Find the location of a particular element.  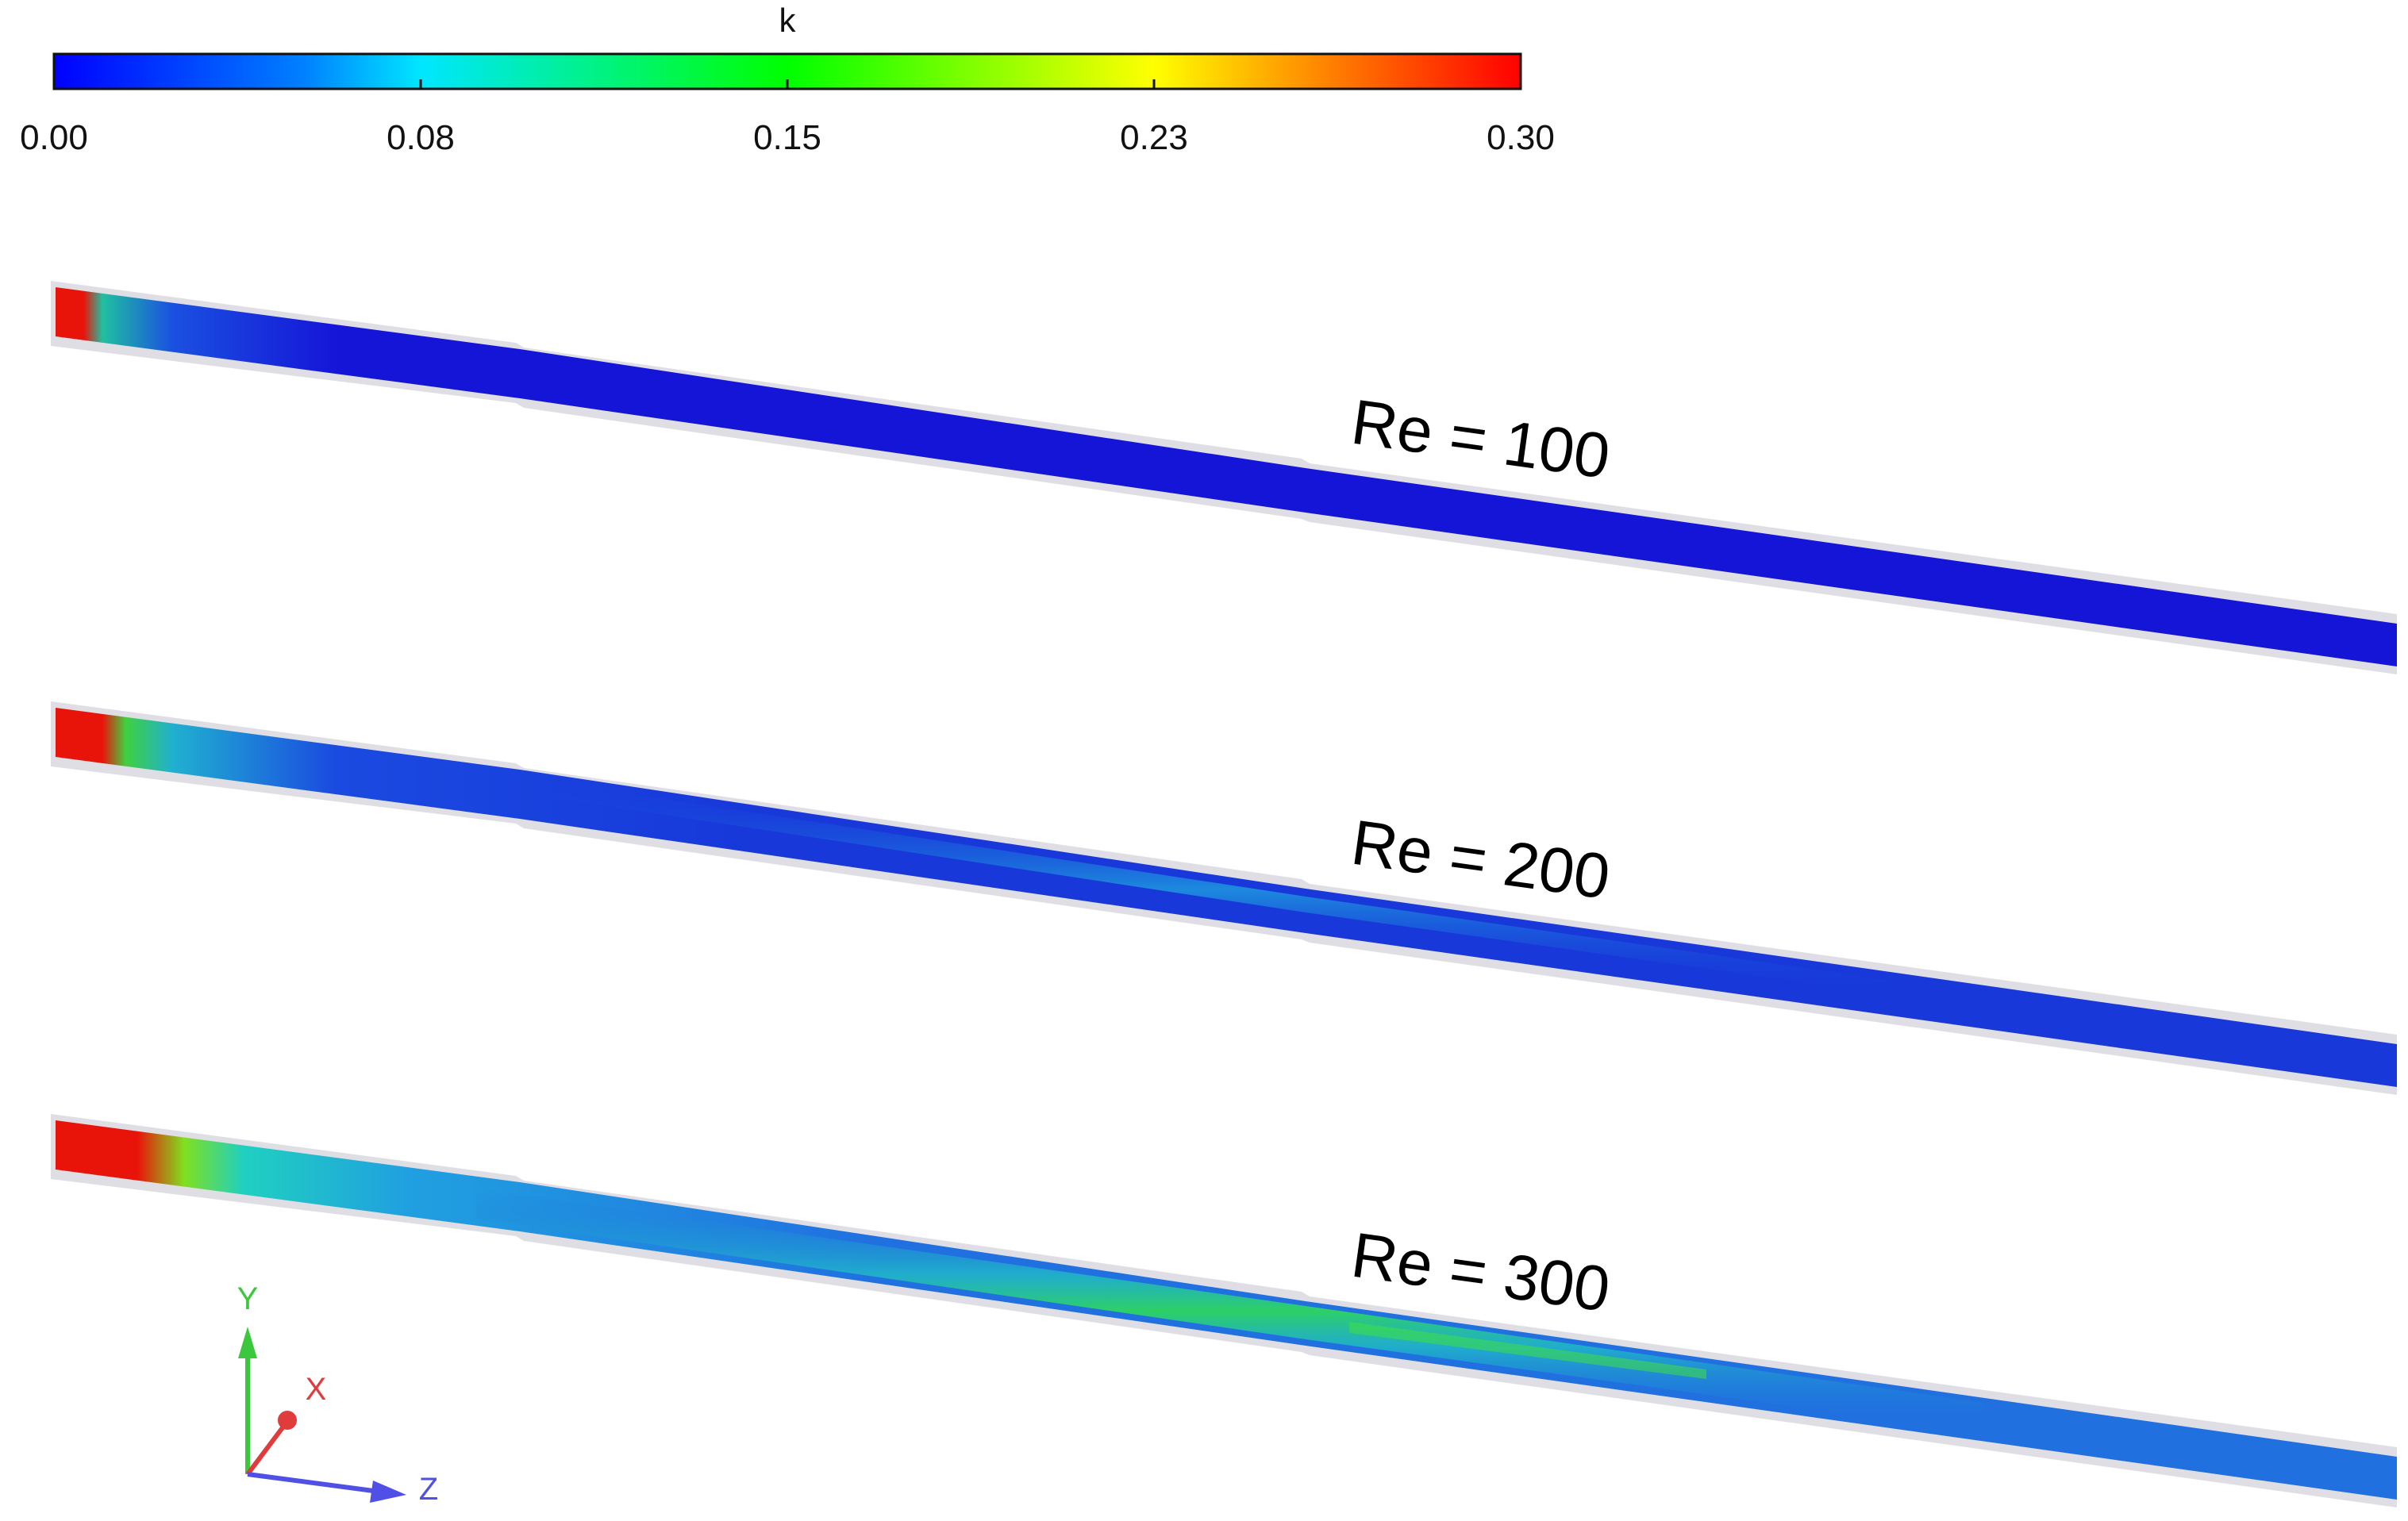

z-axis-label: Z is located at coordinates (428, 1489).